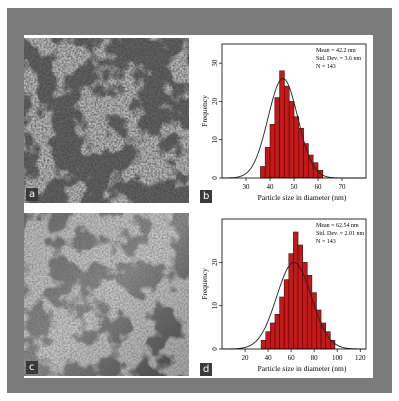 The width and height of the screenshot is (399, 401). What do you see at coordinates (337, 358) in the screenshot?
I see `x-tick-label: 100` at bounding box center [337, 358].